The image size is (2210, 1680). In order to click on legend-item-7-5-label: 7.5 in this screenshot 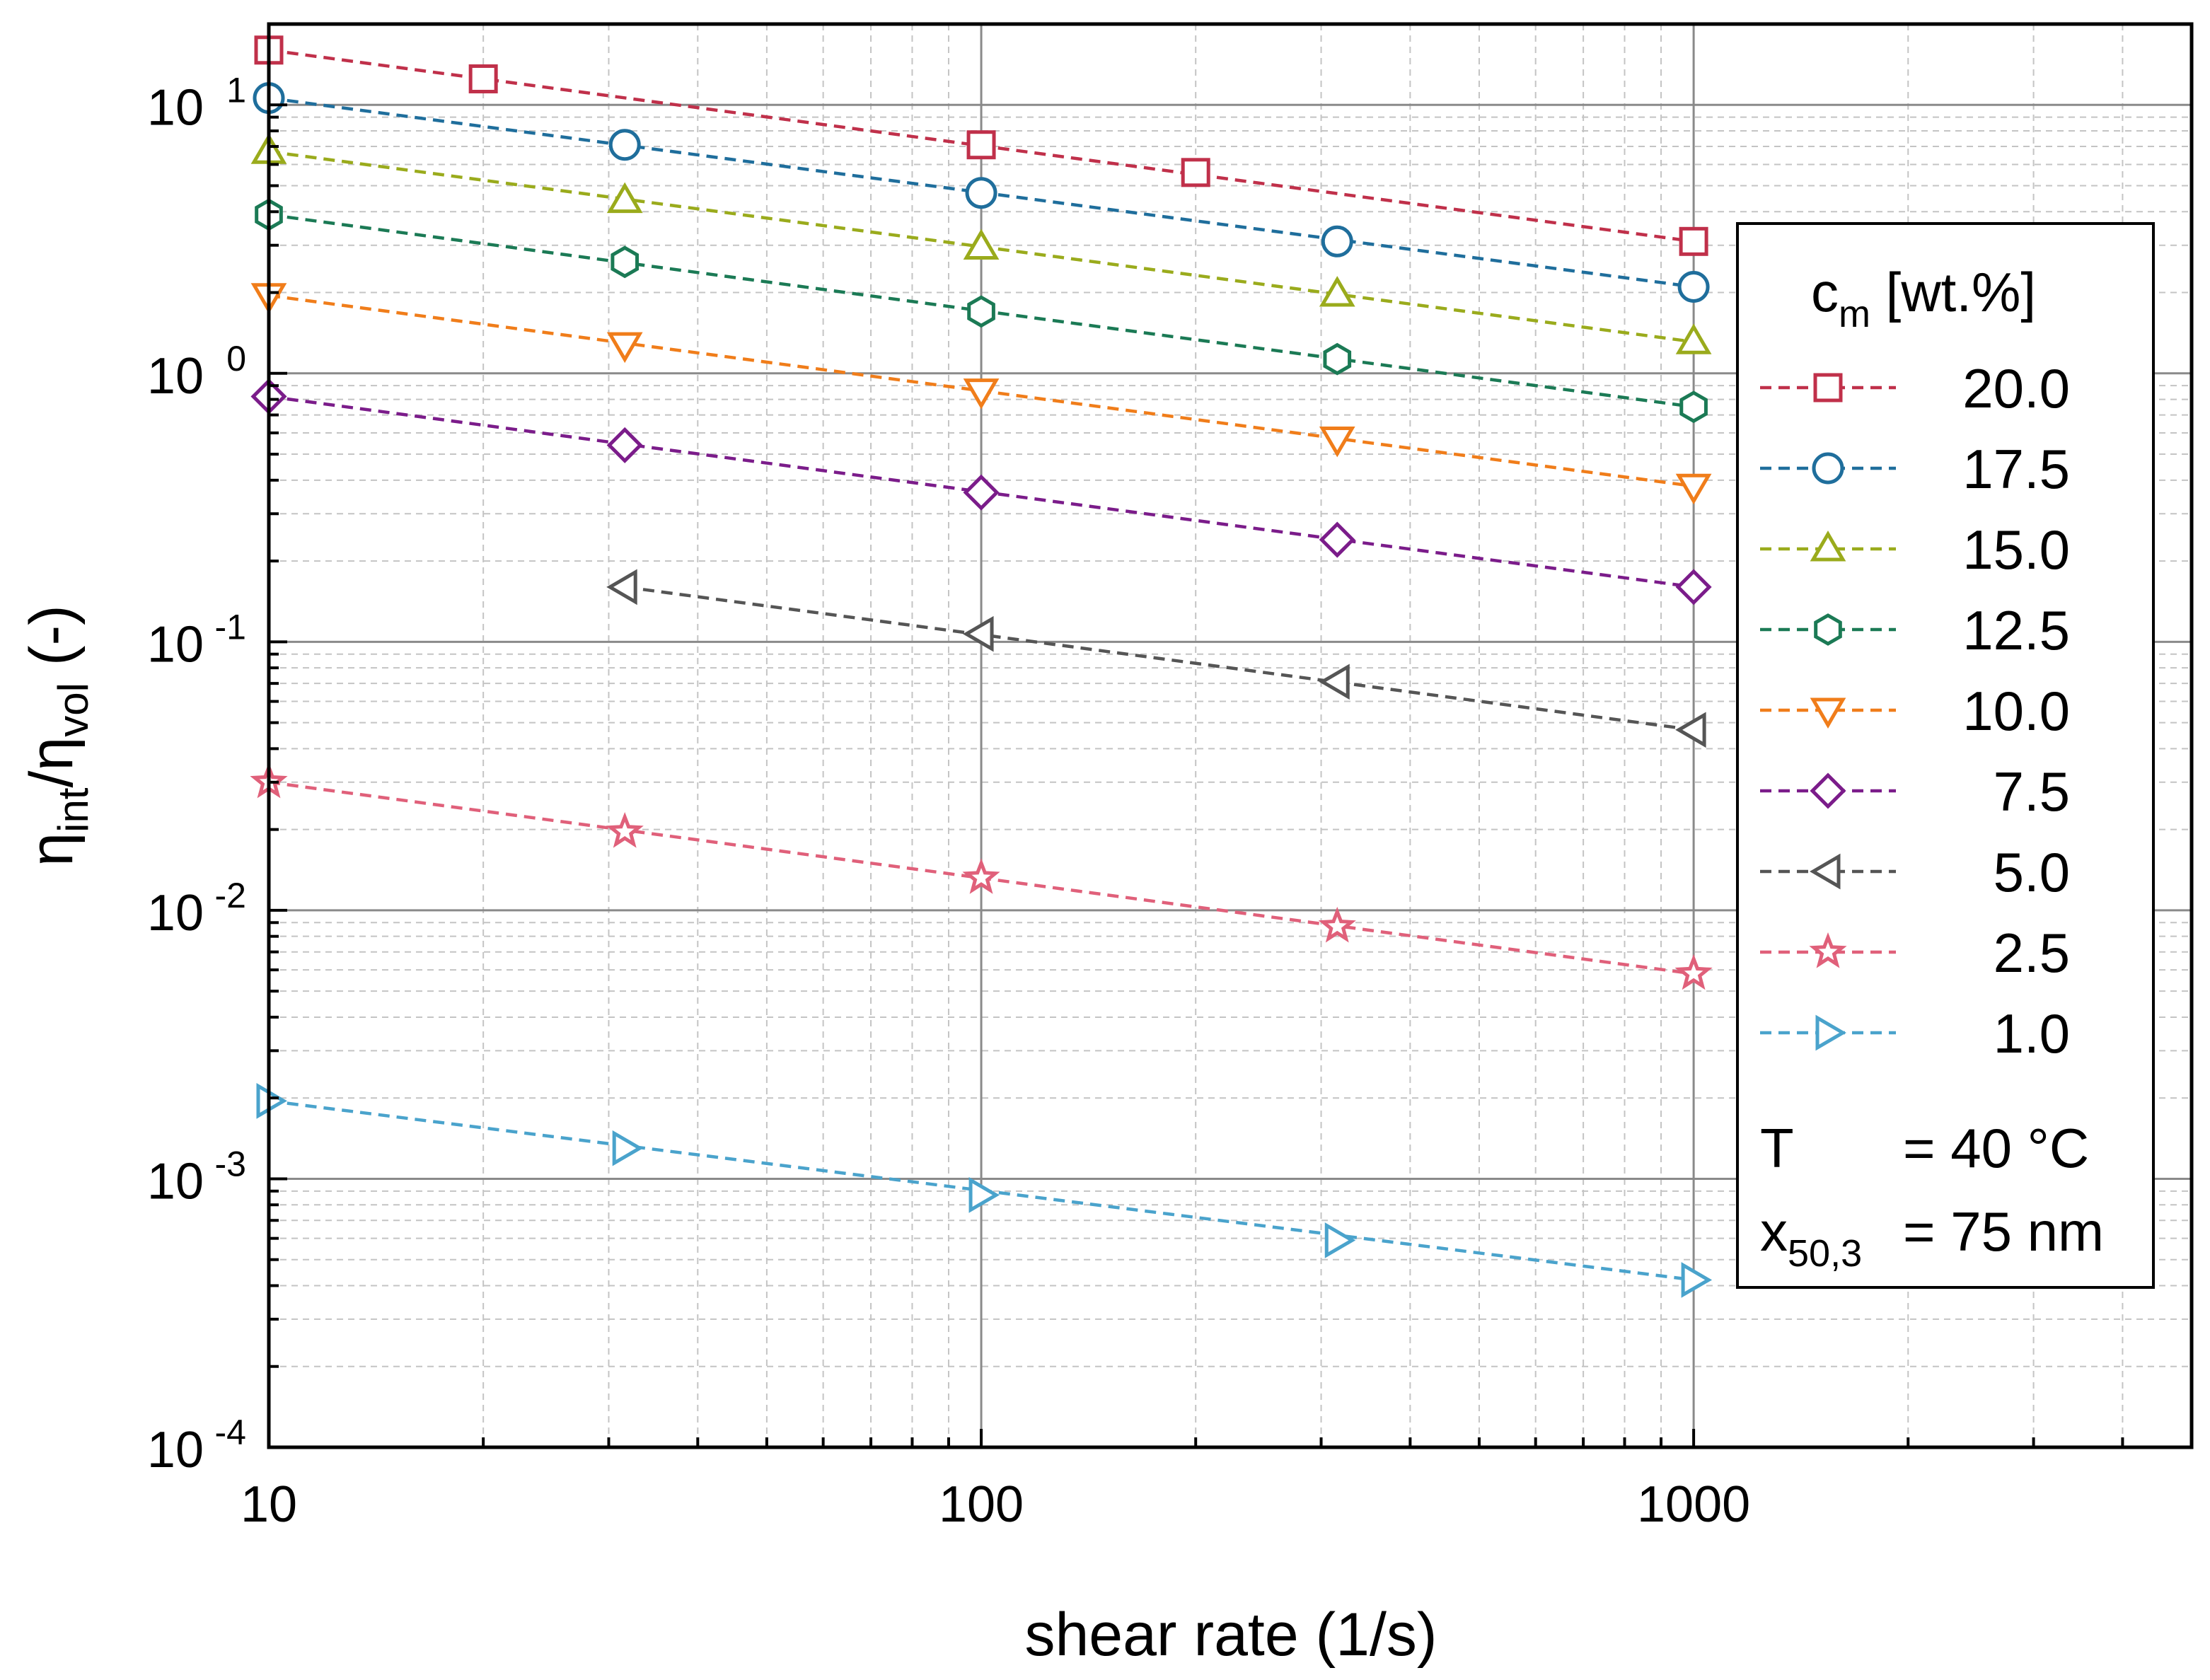, I will do `click(2032, 791)`.